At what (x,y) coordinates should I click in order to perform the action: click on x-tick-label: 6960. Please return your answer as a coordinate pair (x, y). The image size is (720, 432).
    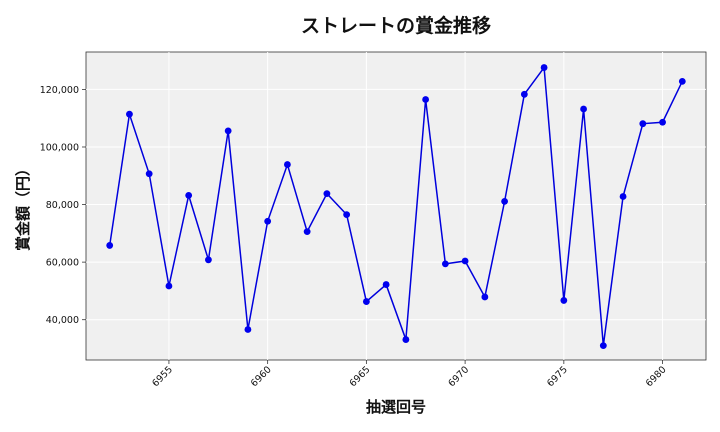
    Looking at the image, I should click on (261, 376).